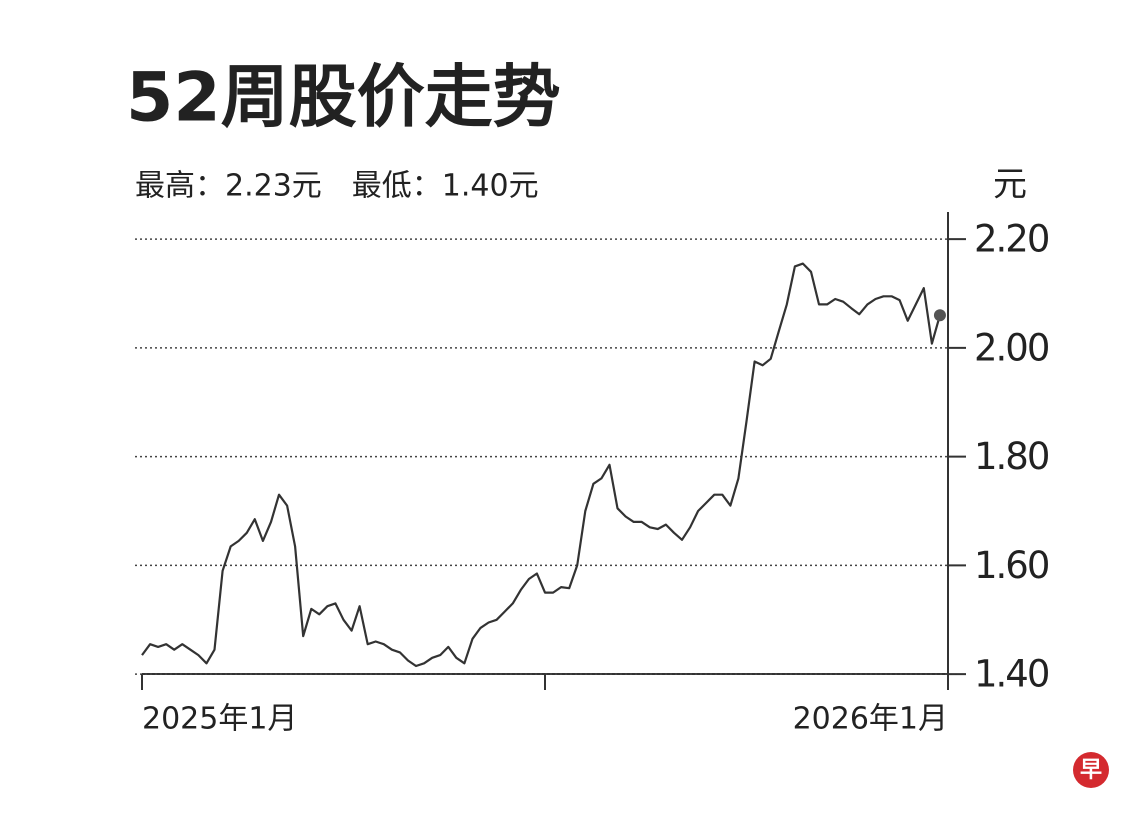 The width and height of the screenshot is (1140, 820). Describe the element at coordinates (219, 719) in the screenshot. I see `x-tick-label: 2025年1月` at that location.